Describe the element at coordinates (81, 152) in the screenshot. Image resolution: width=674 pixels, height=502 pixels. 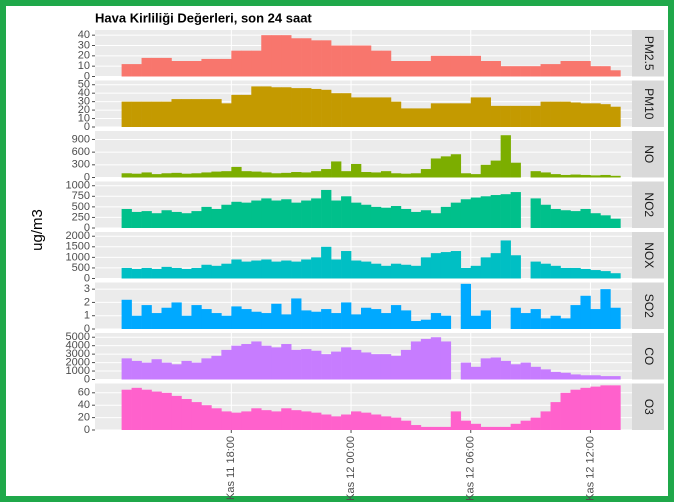
I see `y-tick-label: 600` at that location.